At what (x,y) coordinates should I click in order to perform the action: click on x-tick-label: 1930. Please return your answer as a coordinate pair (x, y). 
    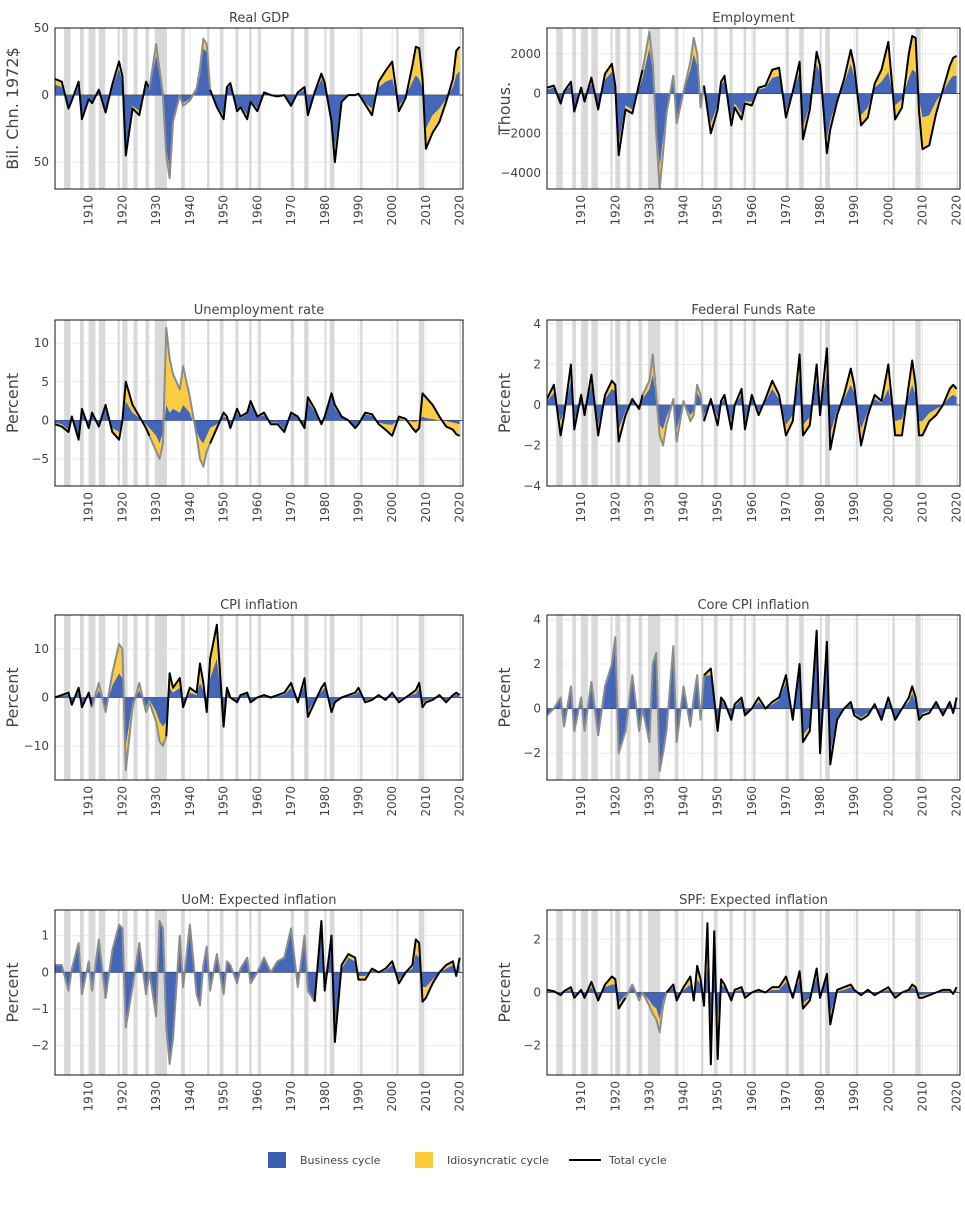
    Looking at the image, I should click on (156, 801).